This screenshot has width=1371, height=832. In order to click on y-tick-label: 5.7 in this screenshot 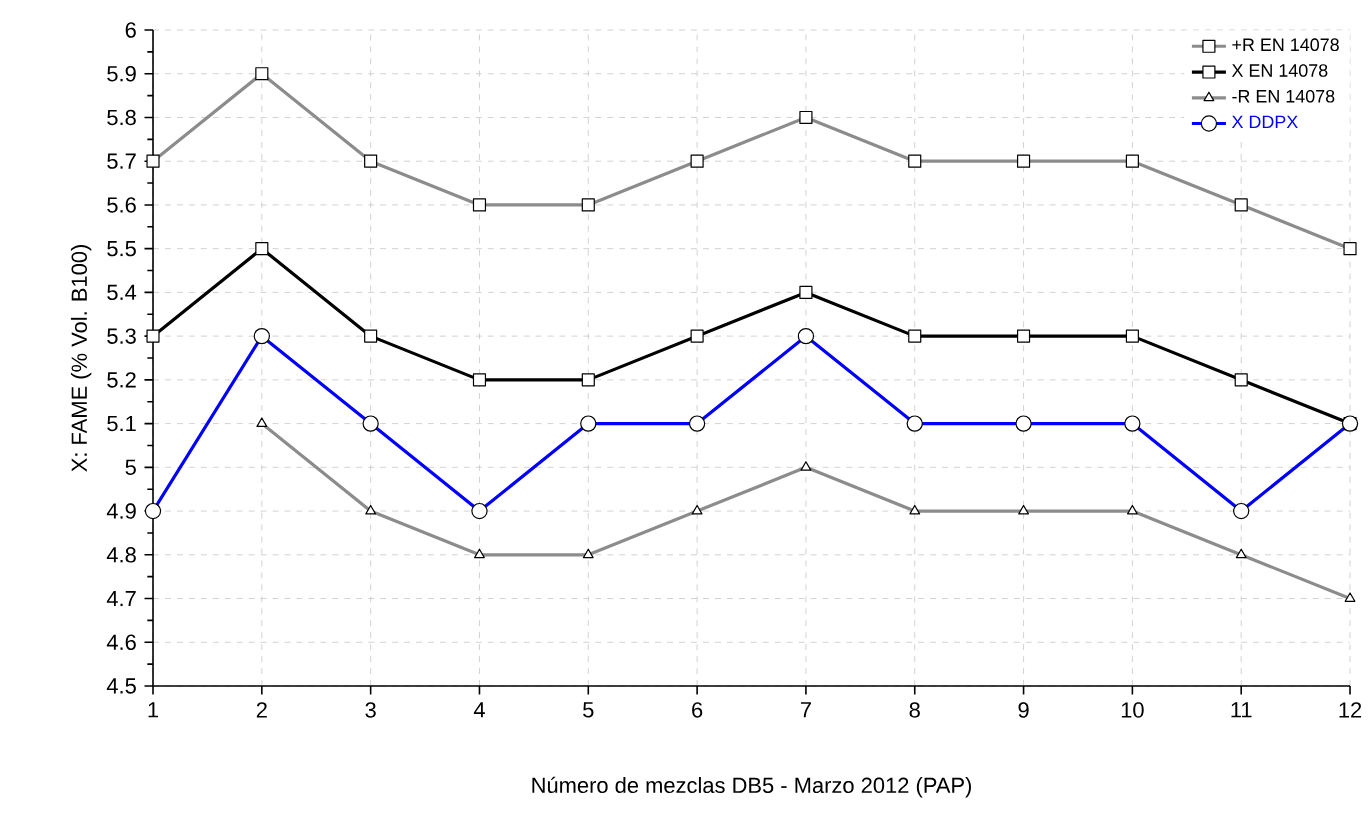, I will do `click(121, 161)`.